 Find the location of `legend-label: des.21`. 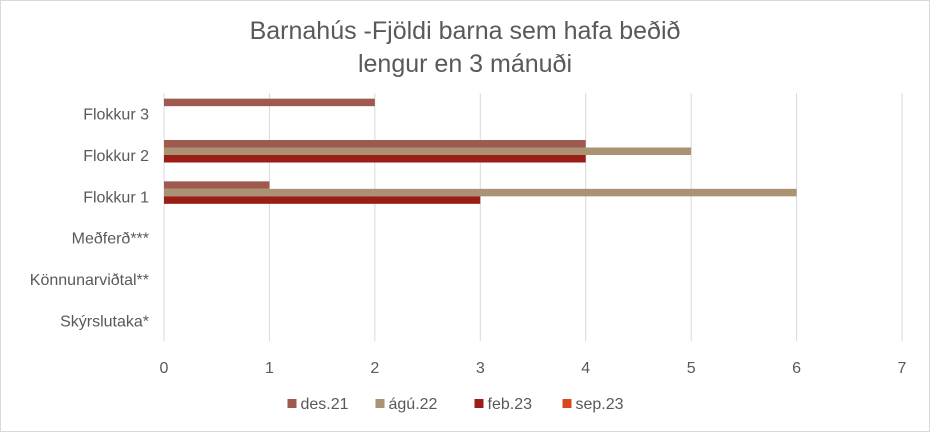

legend-label: des.21 is located at coordinates (325, 404).